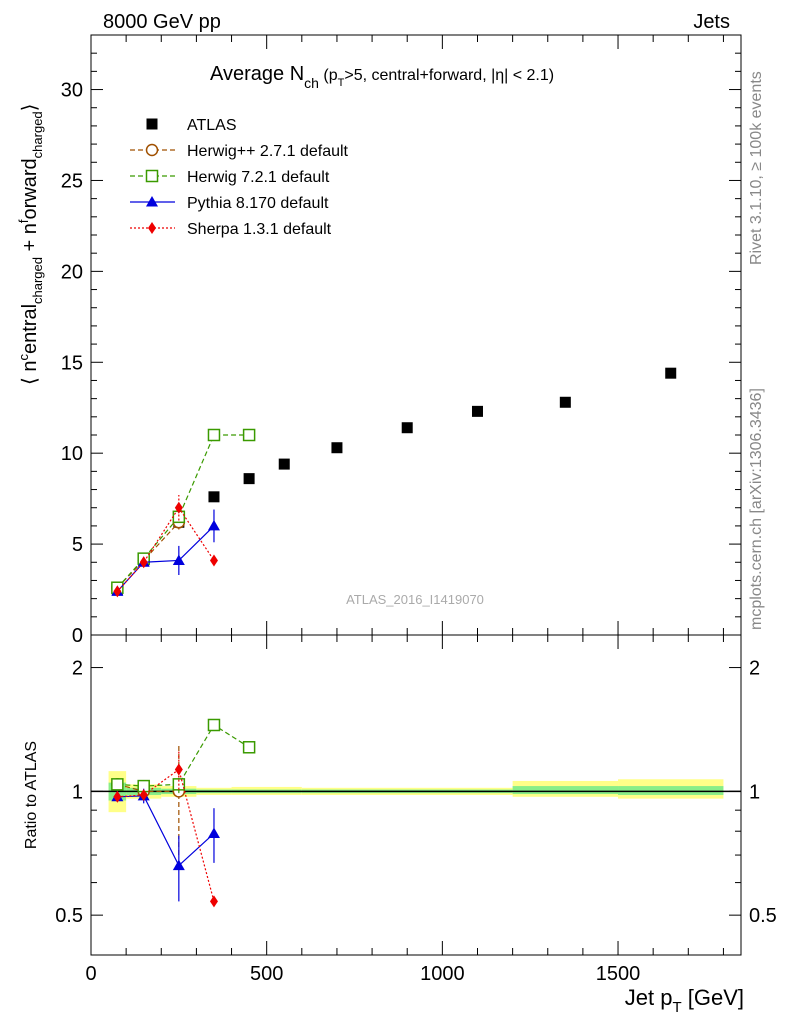  I want to click on ratio-y-tick-label: 2, so click(77, 669).